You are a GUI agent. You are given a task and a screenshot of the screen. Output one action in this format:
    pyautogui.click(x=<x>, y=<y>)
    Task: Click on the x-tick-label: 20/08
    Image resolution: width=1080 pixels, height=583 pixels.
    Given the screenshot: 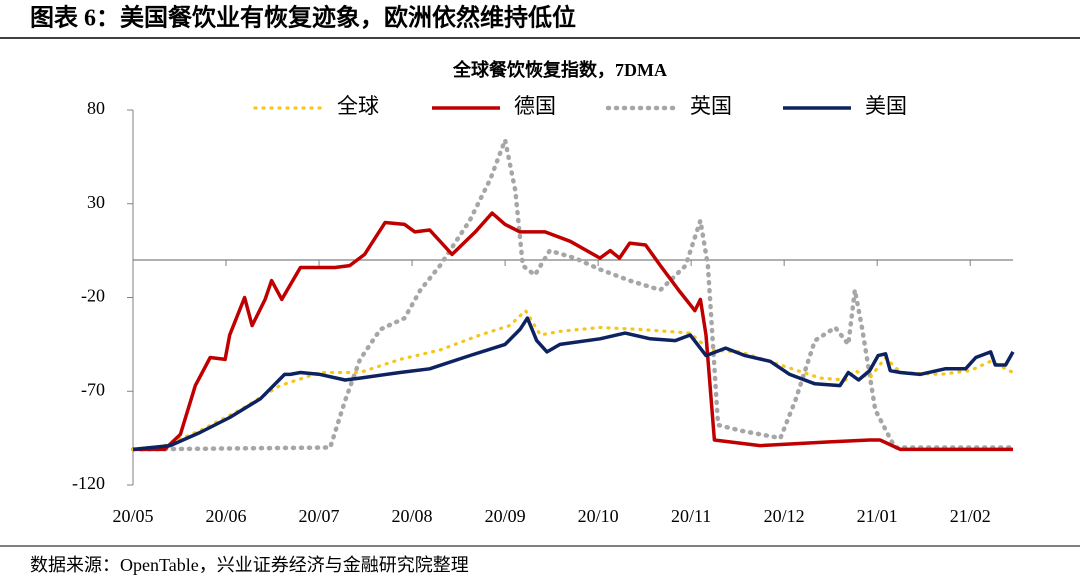 What is the action you would take?
    pyautogui.click(x=412, y=516)
    